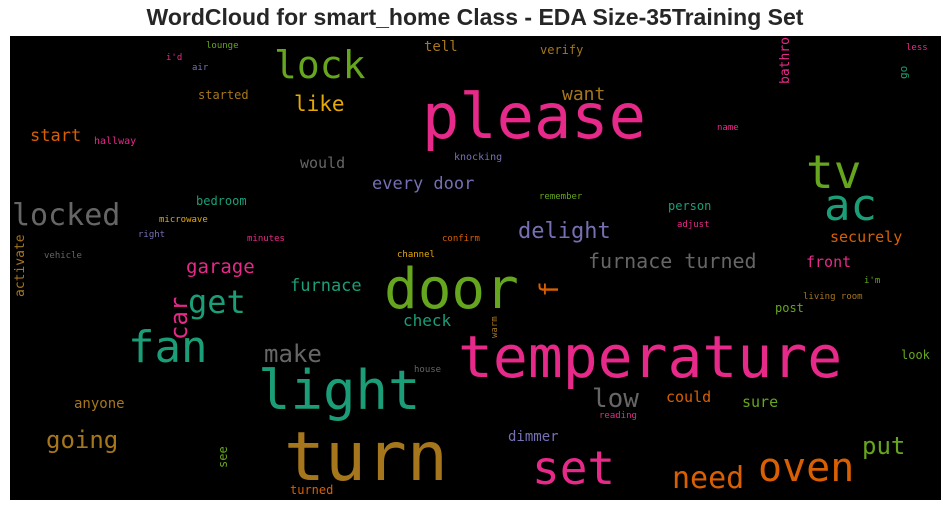 This screenshot has width=950, height=511. Describe the element at coordinates (834, 172) in the screenshot. I see `word-tv: tv` at that location.